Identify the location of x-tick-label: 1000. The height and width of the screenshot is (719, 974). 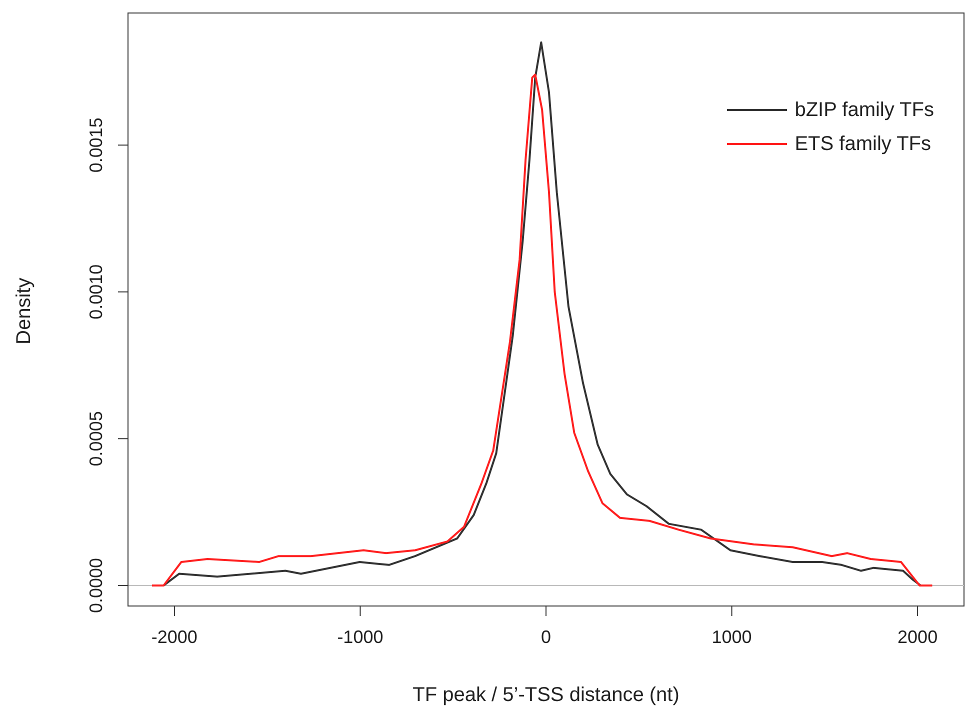
(732, 636).